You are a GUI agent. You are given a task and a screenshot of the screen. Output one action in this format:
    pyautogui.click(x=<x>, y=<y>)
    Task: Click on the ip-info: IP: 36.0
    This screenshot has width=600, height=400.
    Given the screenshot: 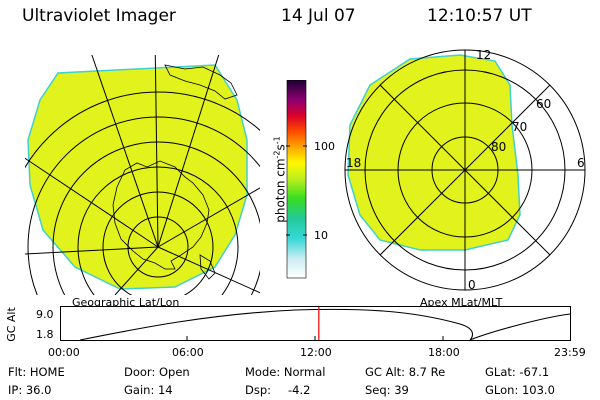 What is the action you would take?
    pyautogui.click(x=30, y=390)
    